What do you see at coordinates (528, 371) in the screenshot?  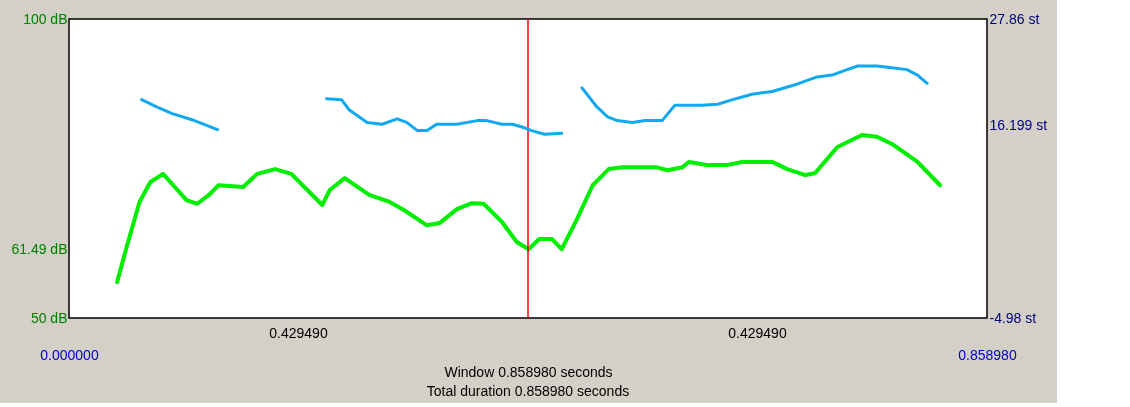 I see `x-axis-title: Window 0.858980 seconds` at bounding box center [528, 371].